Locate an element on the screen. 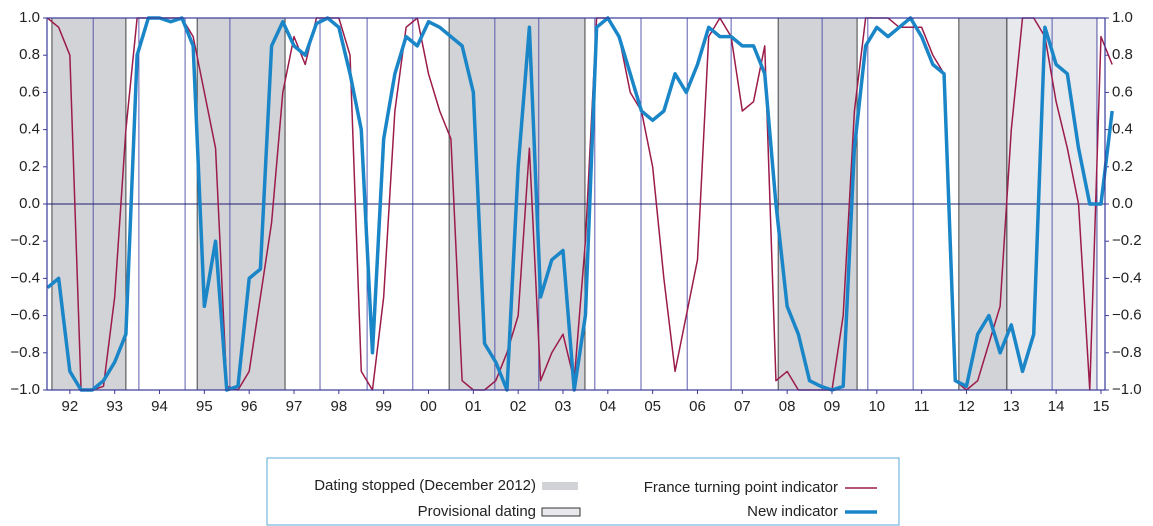  x-tick-label: 12 is located at coordinates (966, 406).